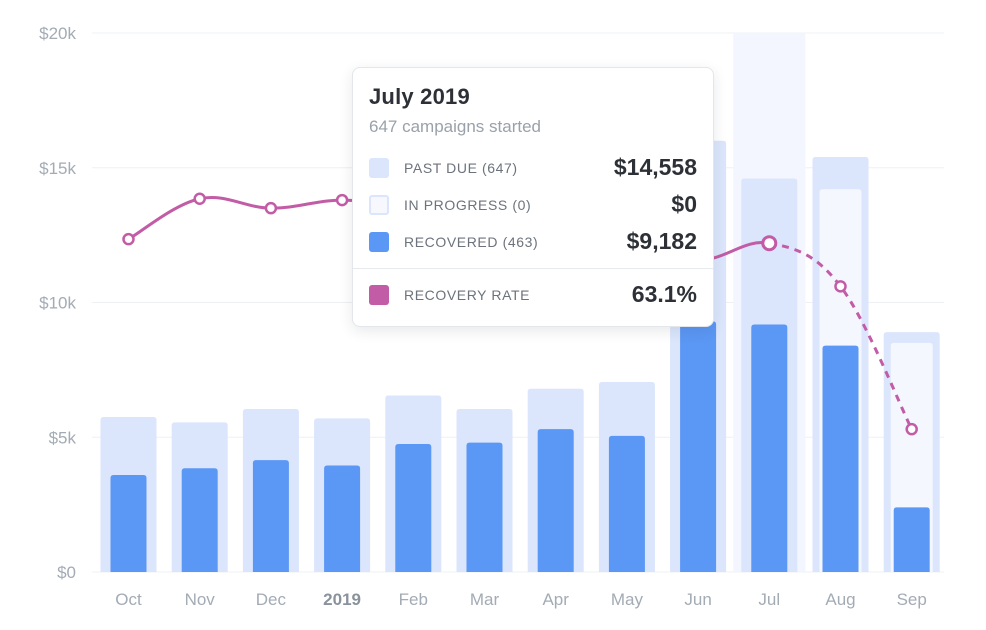  What do you see at coordinates (342, 599) in the screenshot?
I see `x-tick-label: 2019` at bounding box center [342, 599].